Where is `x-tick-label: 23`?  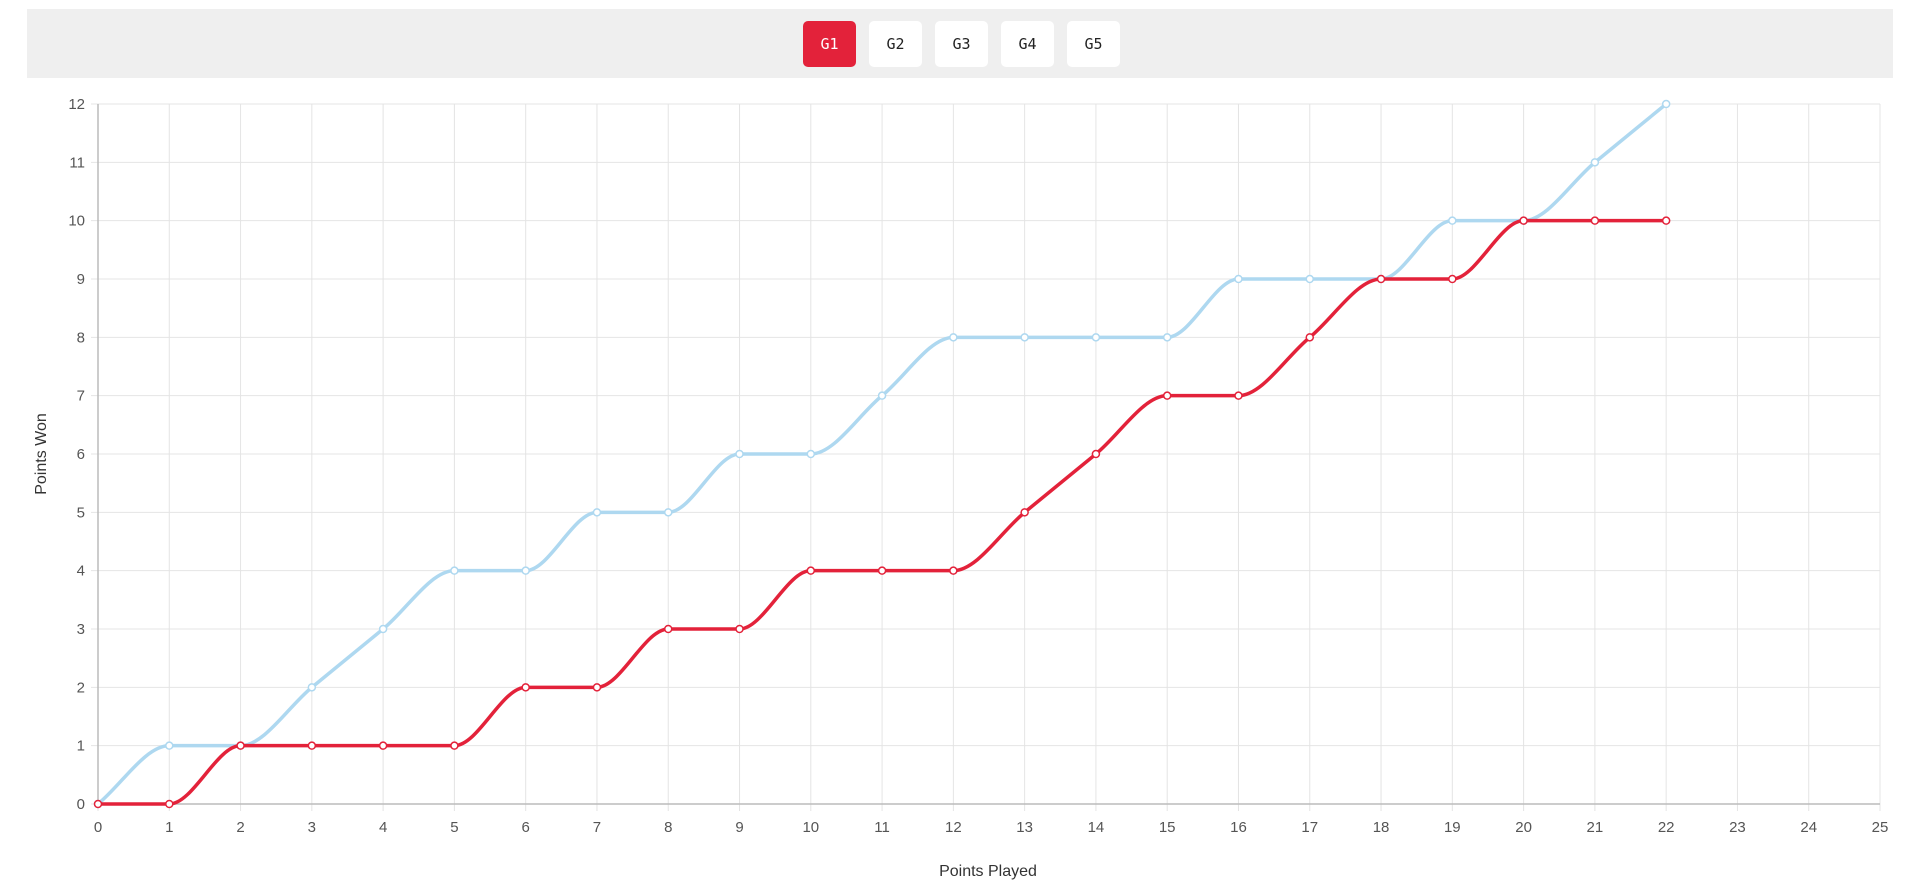
x-tick-label: 23 is located at coordinates (1737, 827).